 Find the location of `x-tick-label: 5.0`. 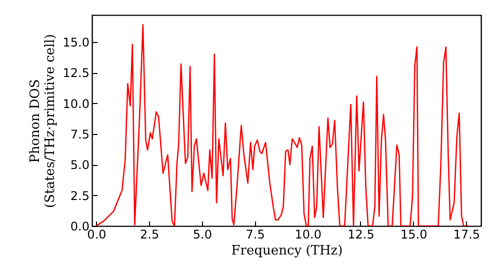

x-tick-label: 5.0 is located at coordinates (202, 235).